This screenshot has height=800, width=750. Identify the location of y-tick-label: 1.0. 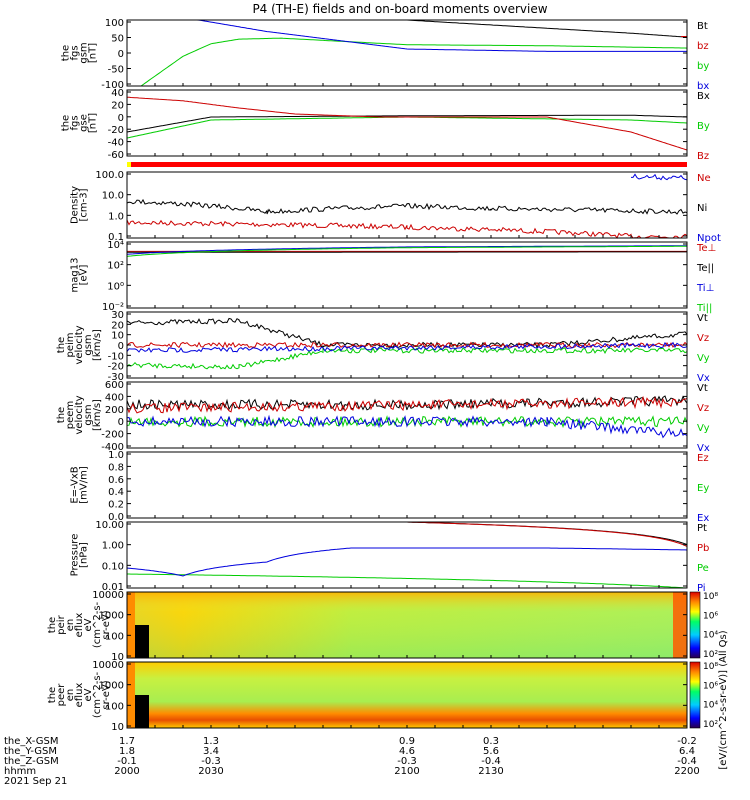
(116, 216).